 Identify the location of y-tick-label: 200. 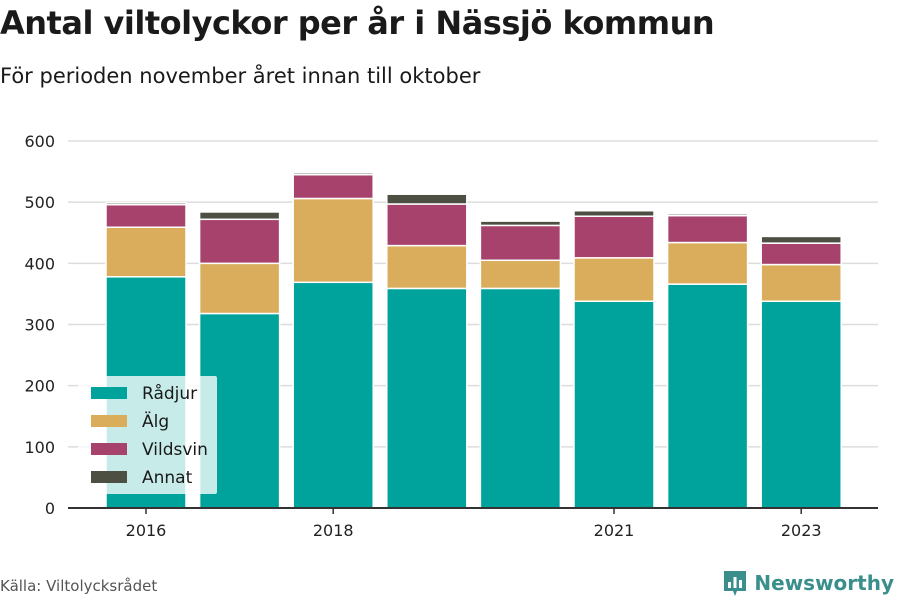
(39, 386).